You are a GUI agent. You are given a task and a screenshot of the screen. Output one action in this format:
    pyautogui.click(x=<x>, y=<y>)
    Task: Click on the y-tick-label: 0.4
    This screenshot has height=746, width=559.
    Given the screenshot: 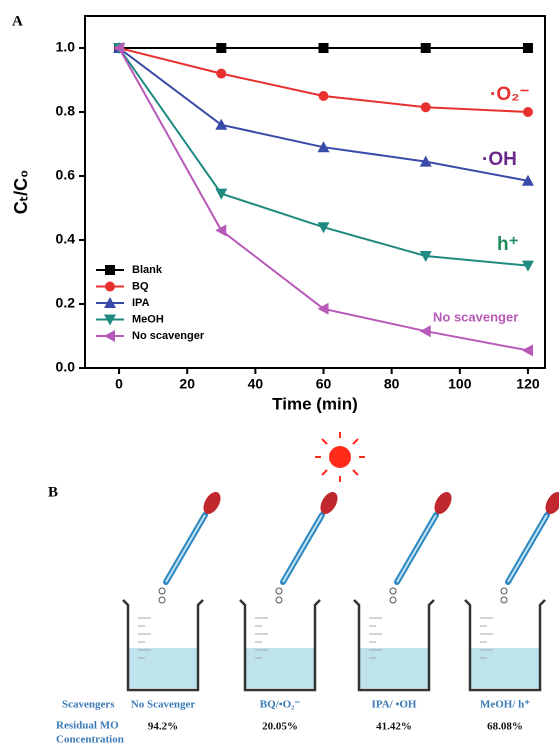 What is the action you would take?
    pyautogui.click(x=66, y=239)
    